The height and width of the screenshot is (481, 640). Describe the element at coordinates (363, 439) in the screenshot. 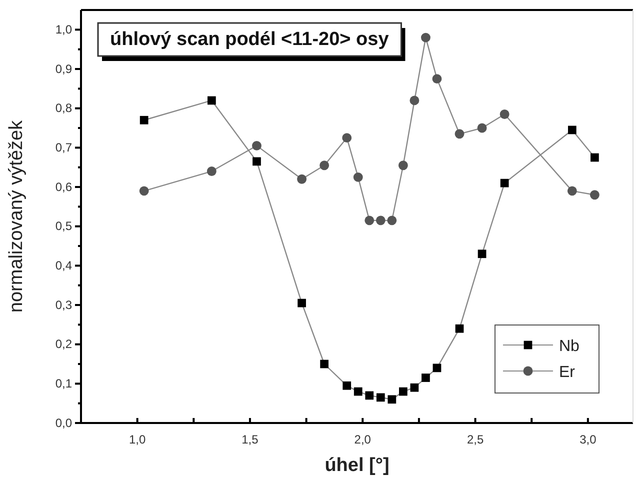

I see `x-tick-label: 2,0` at that location.